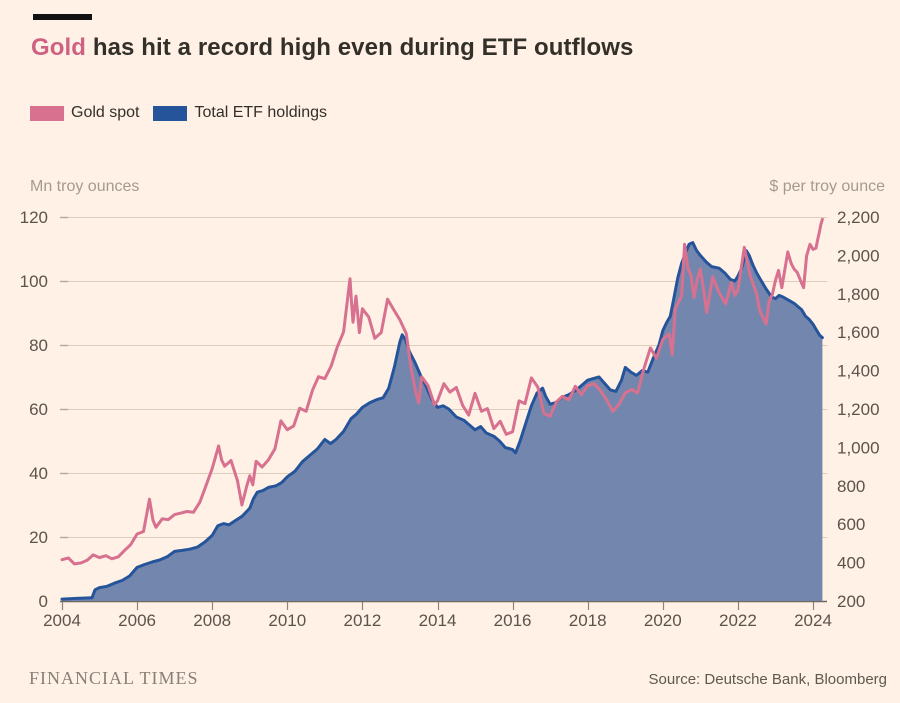  Describe the element at coordinates (85, 186) in the screenshot. I see `left-axis-title: Mn troy ounces` at that location.